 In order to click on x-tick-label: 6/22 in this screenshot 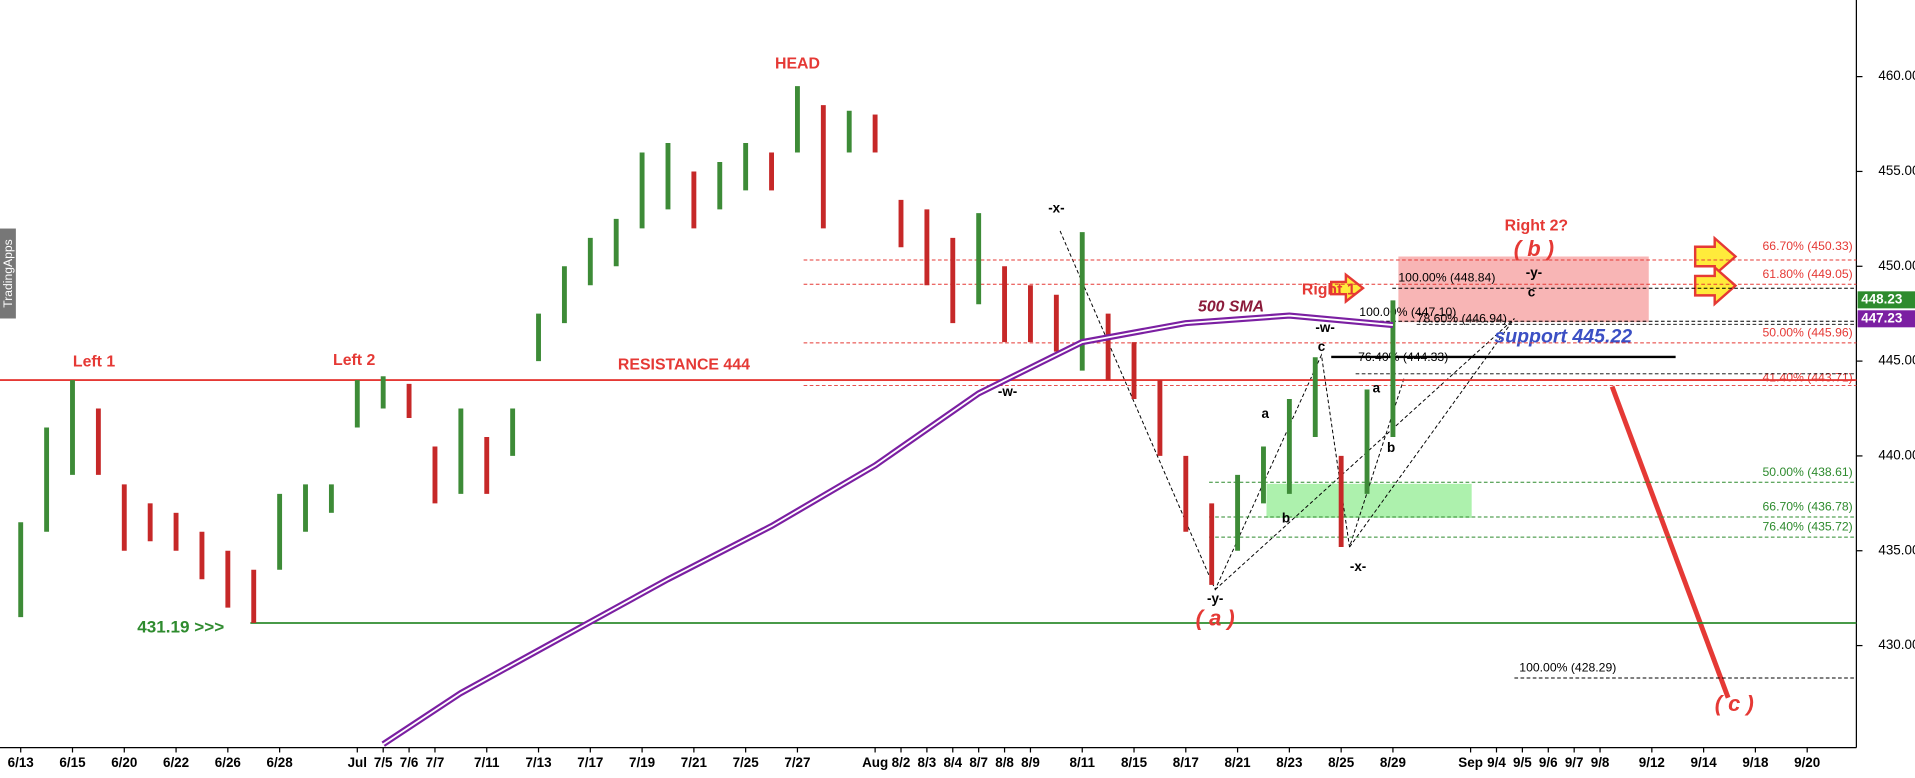, I will do `click(176, 762)`.